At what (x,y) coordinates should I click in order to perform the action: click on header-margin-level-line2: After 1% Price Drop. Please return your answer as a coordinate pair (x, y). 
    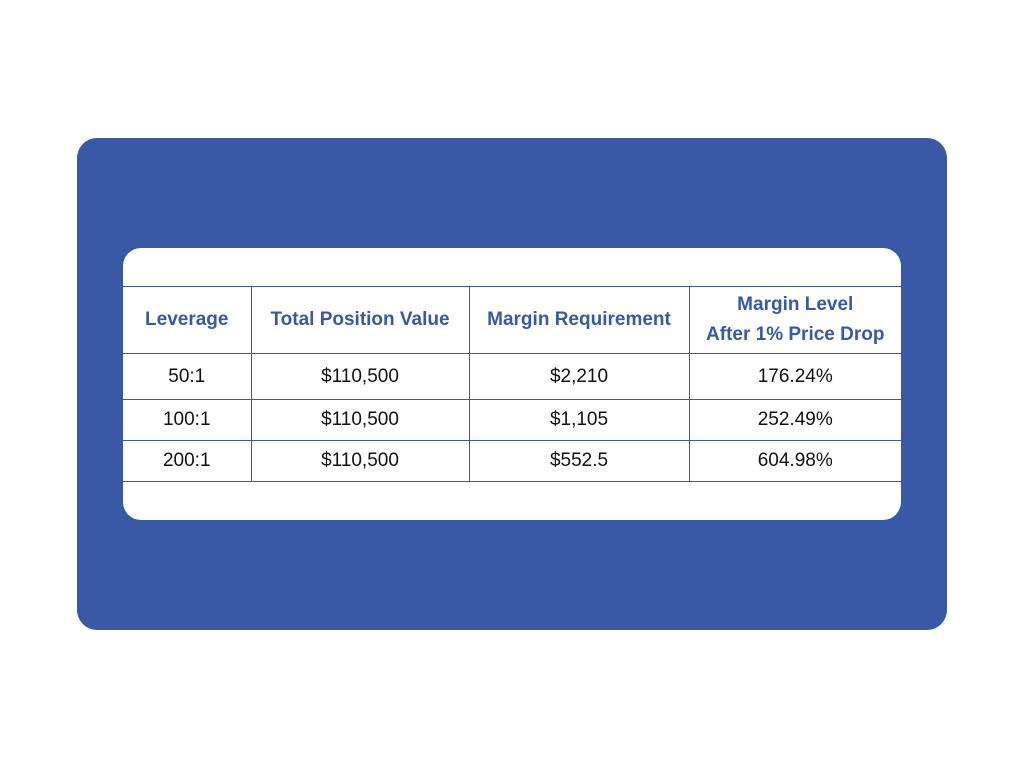
    Looking at the image, I should click on (795, 334).